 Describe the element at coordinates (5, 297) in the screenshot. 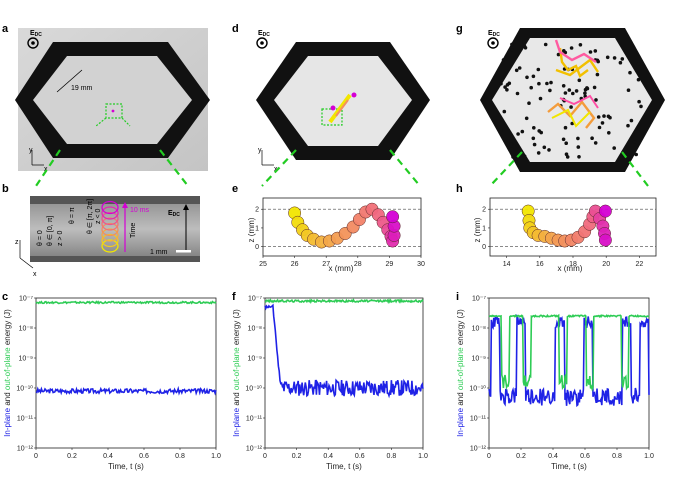

I see `panel-c: c` at that location.